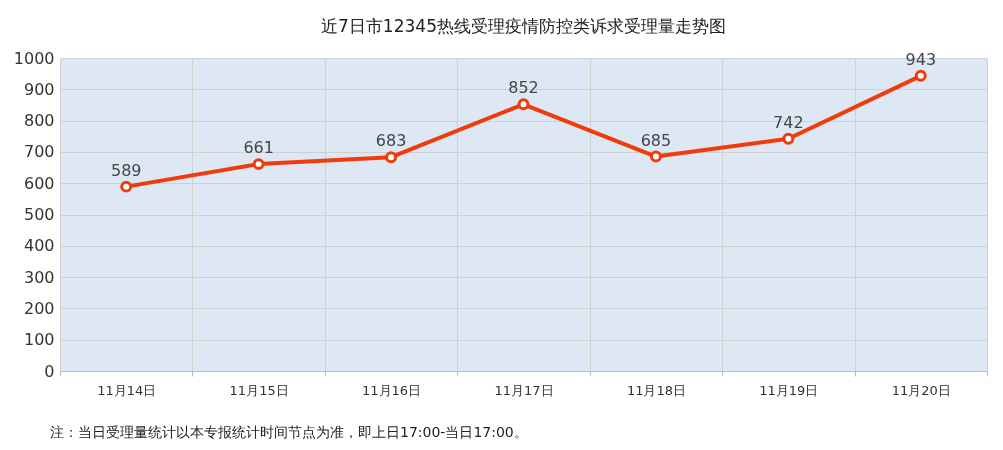 This screenshot has height=450, width=1003. I want to click on x-tick-label: 11月19日, so click(789, 390).